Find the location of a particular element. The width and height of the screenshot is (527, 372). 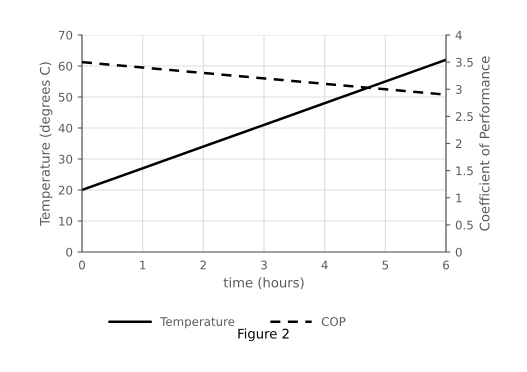

y-tick-label: 20 is located at coordinates (65, 190).